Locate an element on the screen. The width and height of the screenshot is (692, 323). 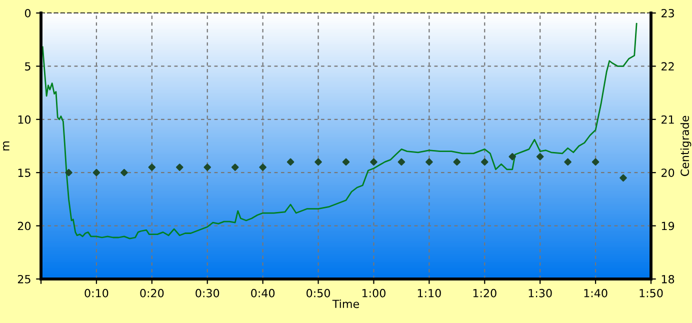
x-tick-label: 0:40 is located at coordinates (263, 293).